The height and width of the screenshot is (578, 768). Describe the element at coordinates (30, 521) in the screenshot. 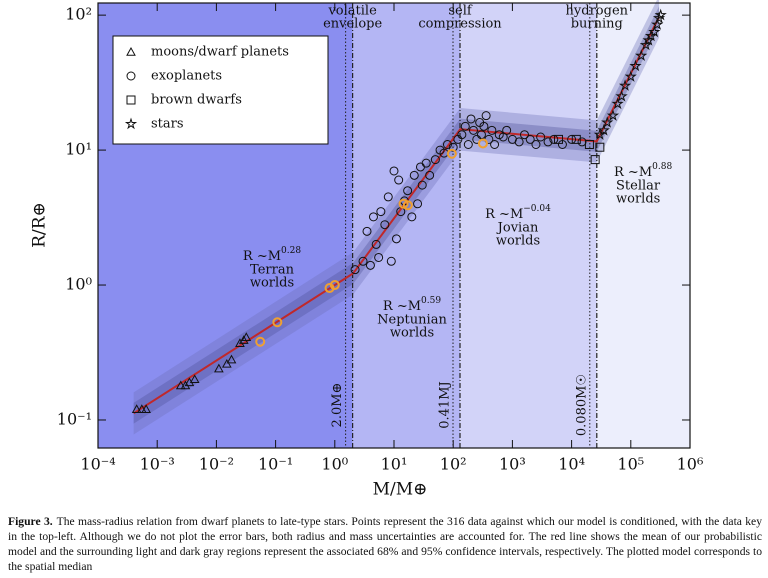

I see `caption-label: Figure 3.` at that location.